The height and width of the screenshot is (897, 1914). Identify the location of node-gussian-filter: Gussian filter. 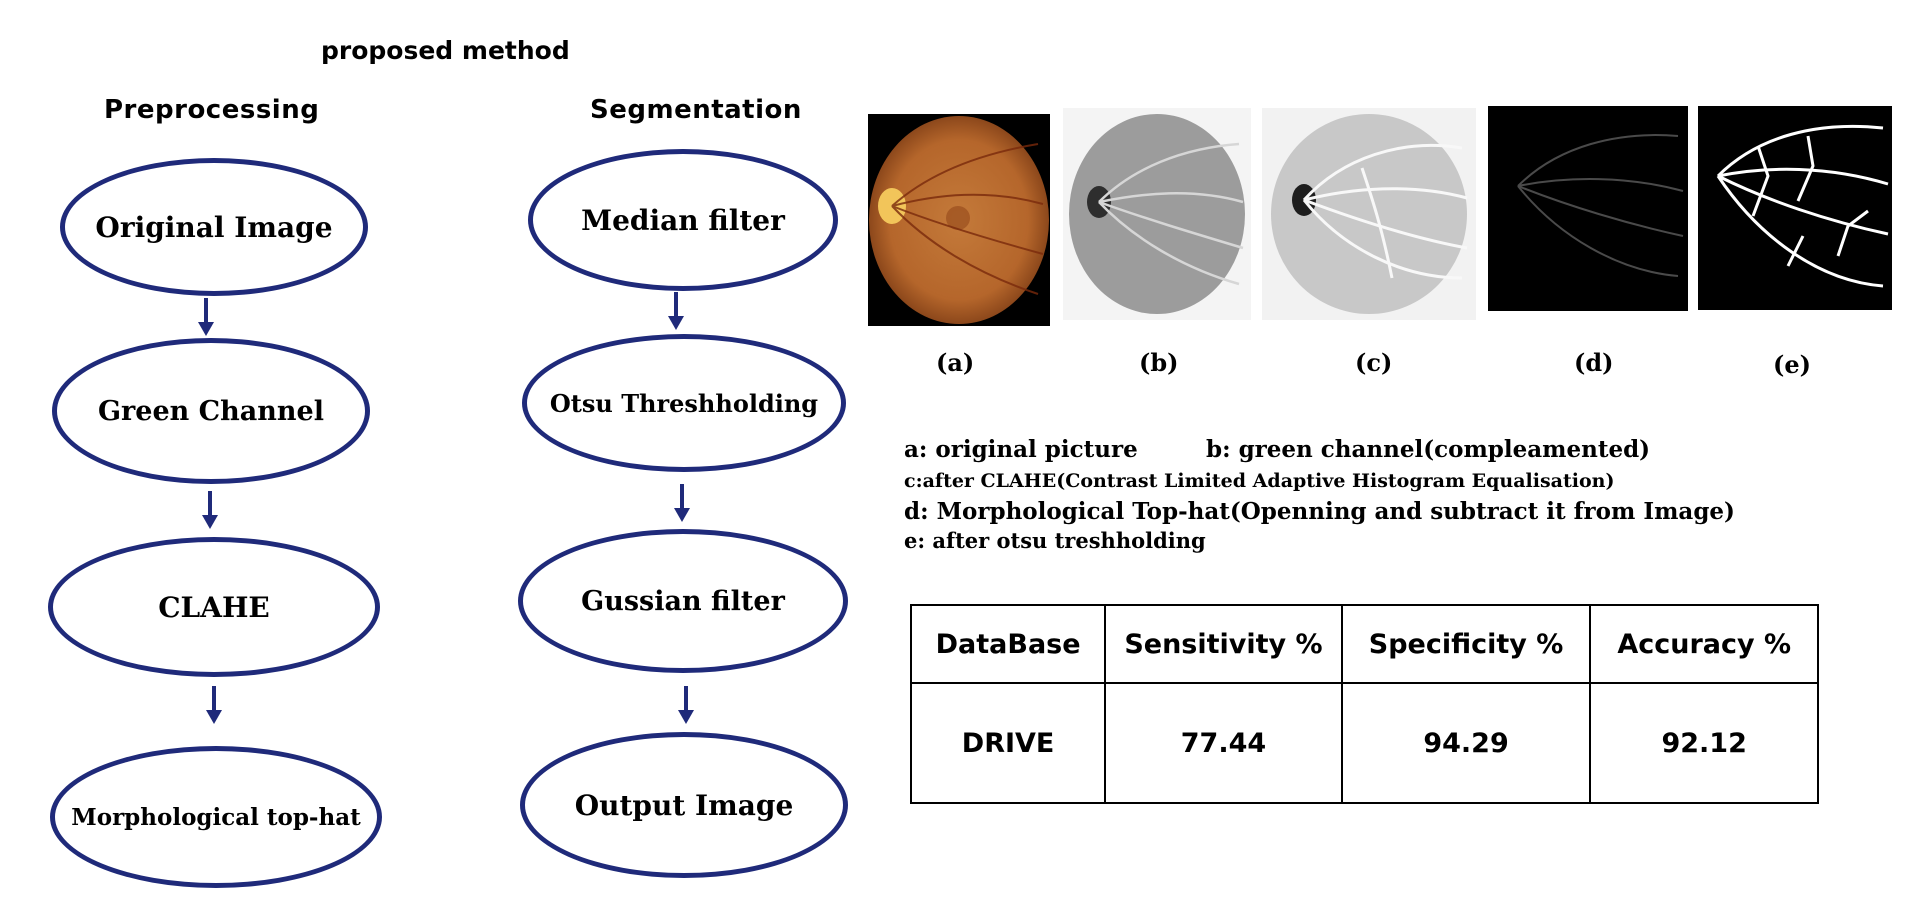
(683, 601).